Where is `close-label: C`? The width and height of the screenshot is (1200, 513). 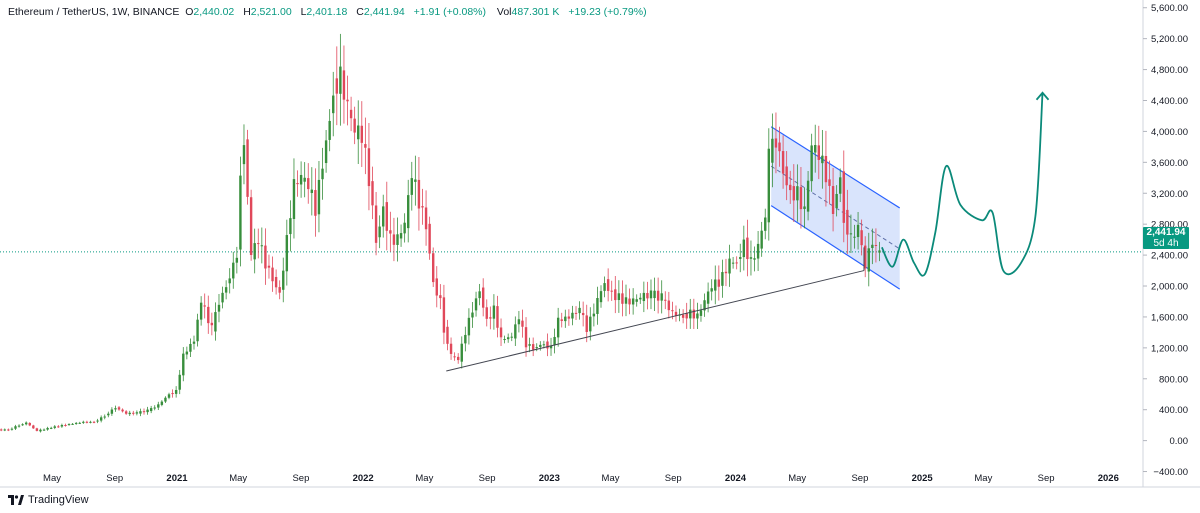 close-label: C is located at coordinates (360, 12).